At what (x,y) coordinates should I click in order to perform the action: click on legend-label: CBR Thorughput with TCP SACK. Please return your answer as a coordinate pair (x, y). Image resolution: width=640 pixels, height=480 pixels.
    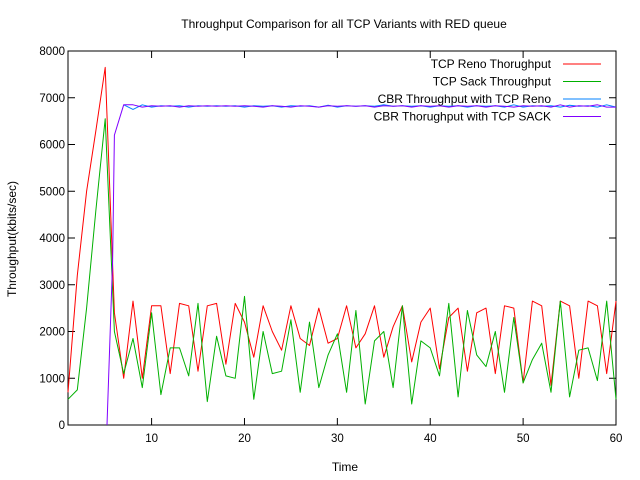
    Looking at the image, I should click on (462, 117).